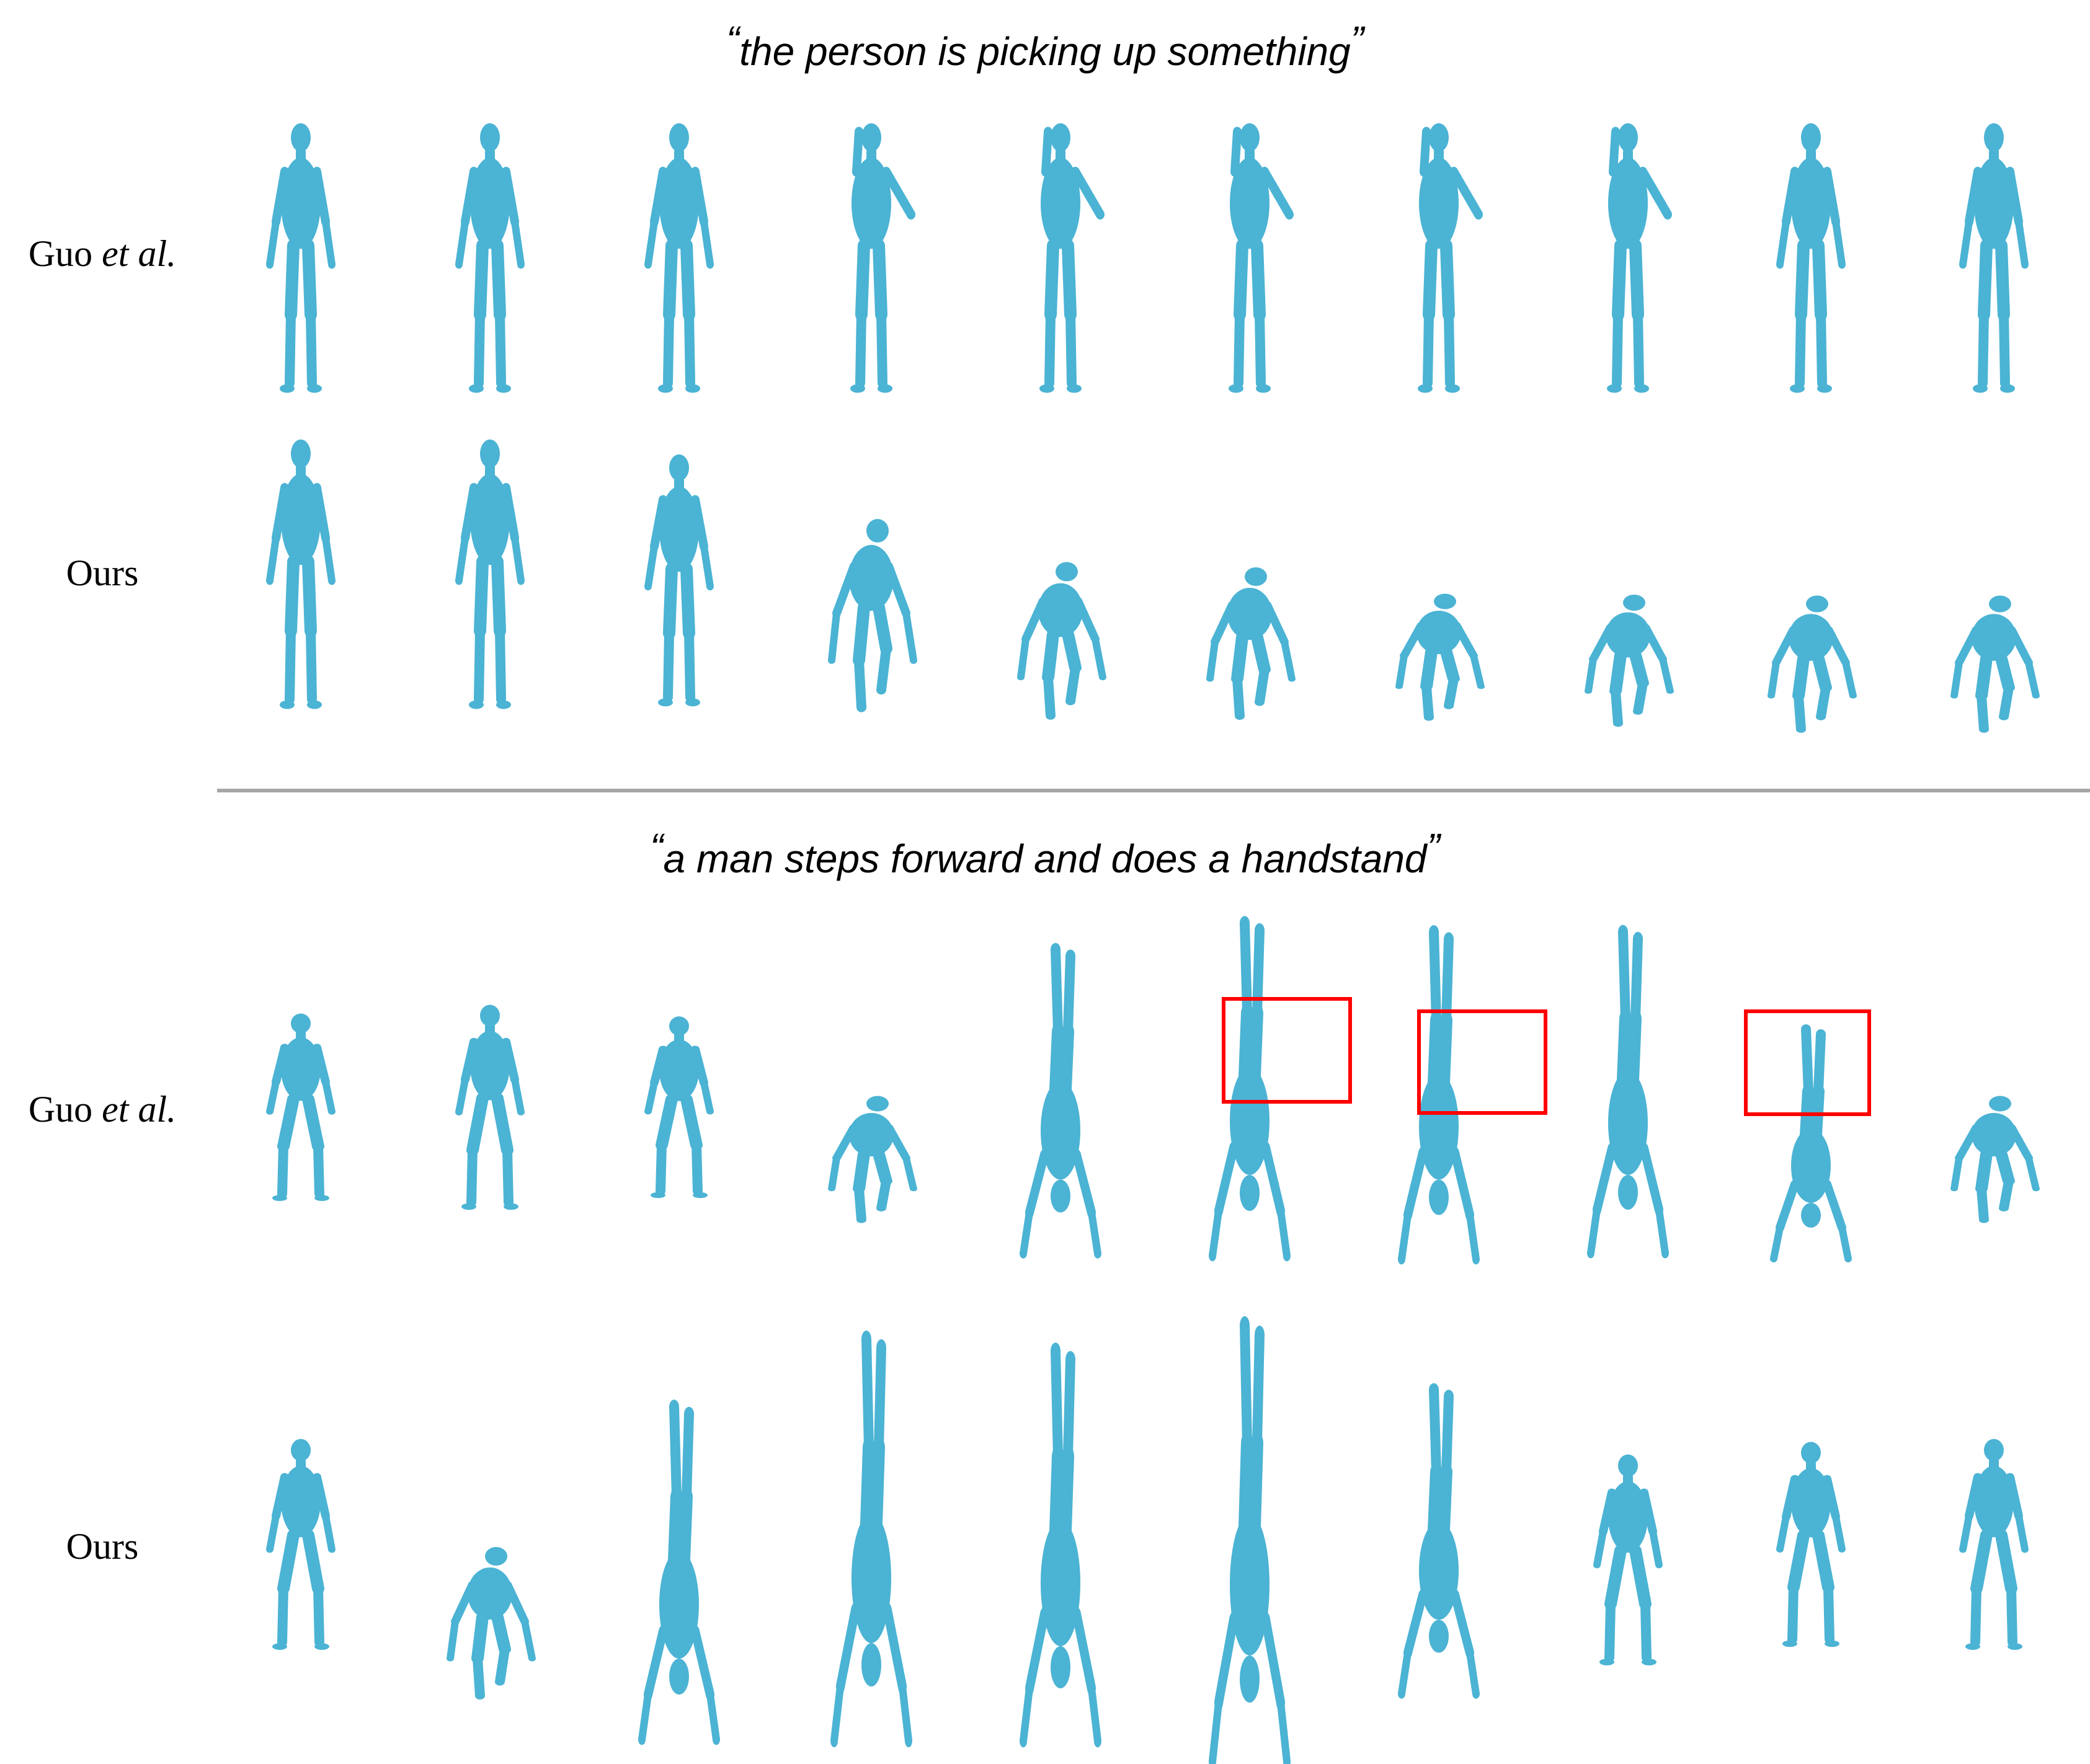 The width and height of the screenshot is (2090, 1764). What do you see at coordinates (1045, 859) in the screenshot?
I see `caption-text: a man steps forward and does a handstand` at bounding box center [1045, 859].